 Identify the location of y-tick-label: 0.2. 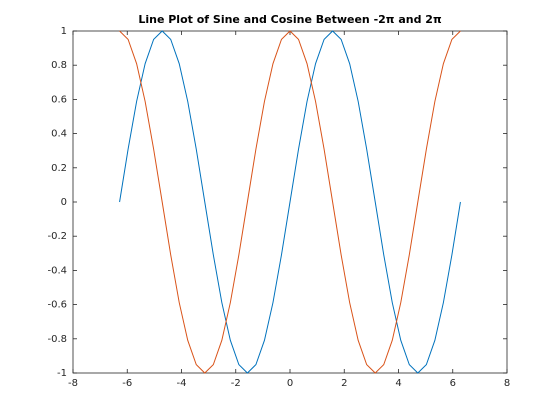
(59, 168).